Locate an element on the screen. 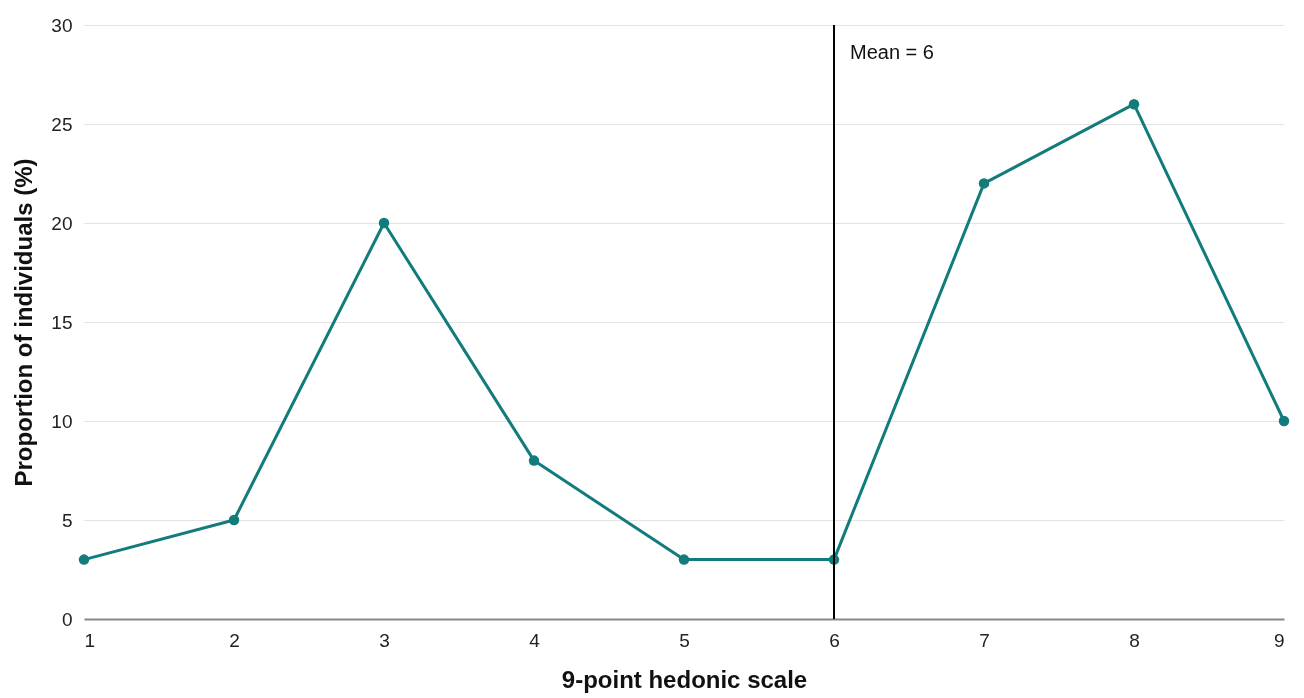  y-tick-label: 5 is located at coordinates (67, 520).